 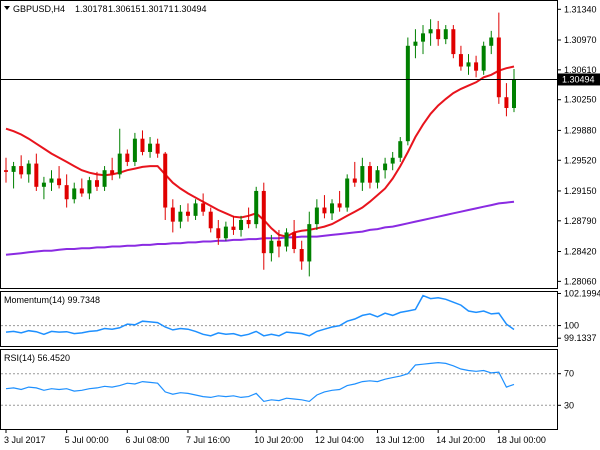 What do you see at coordinates (580, 40) in the screenshot?
I see `price-tick-label: 1.30970` at bounding box center [580, 40].